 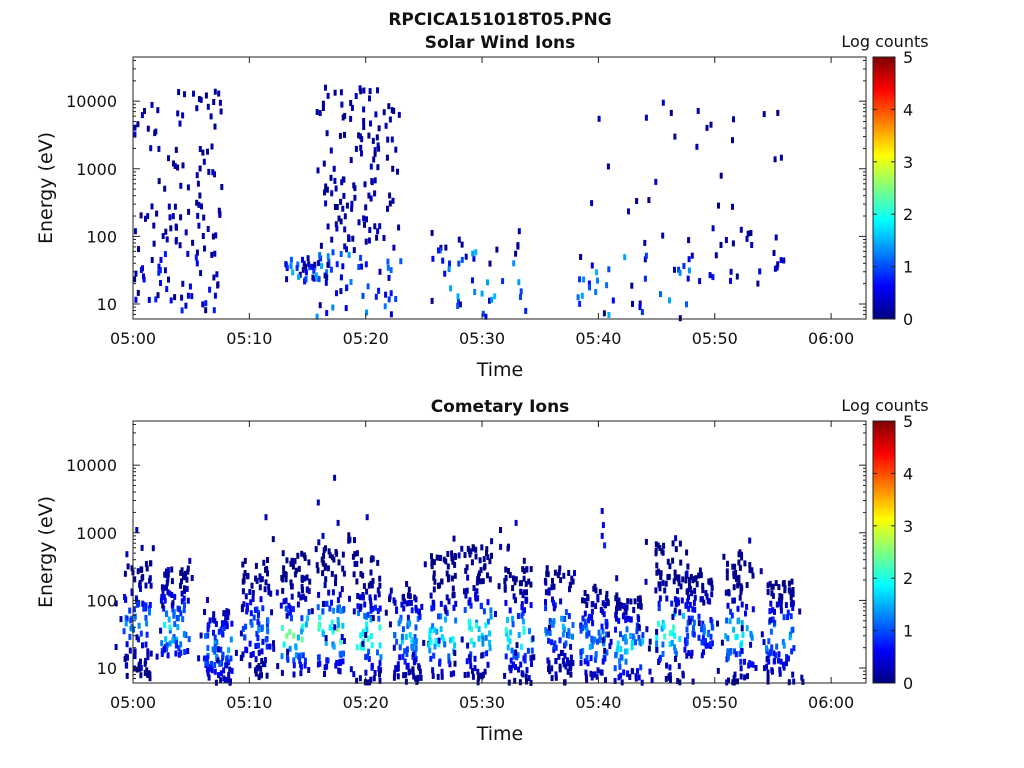 What do you see at coordinates (482, 702) in the screenshot?
I see `x-tick-label: 05:30` at bounding box center [482, 702].